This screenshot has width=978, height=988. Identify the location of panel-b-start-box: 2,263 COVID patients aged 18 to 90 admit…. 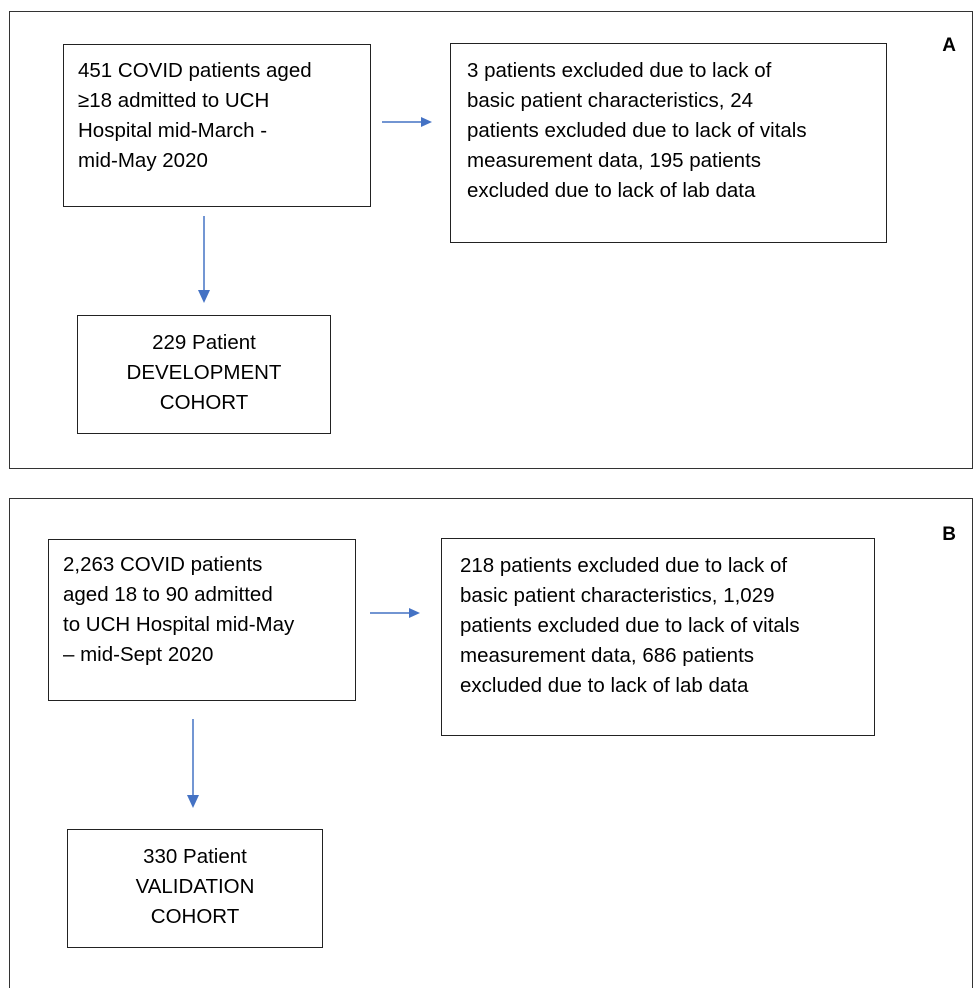
(202, 620).